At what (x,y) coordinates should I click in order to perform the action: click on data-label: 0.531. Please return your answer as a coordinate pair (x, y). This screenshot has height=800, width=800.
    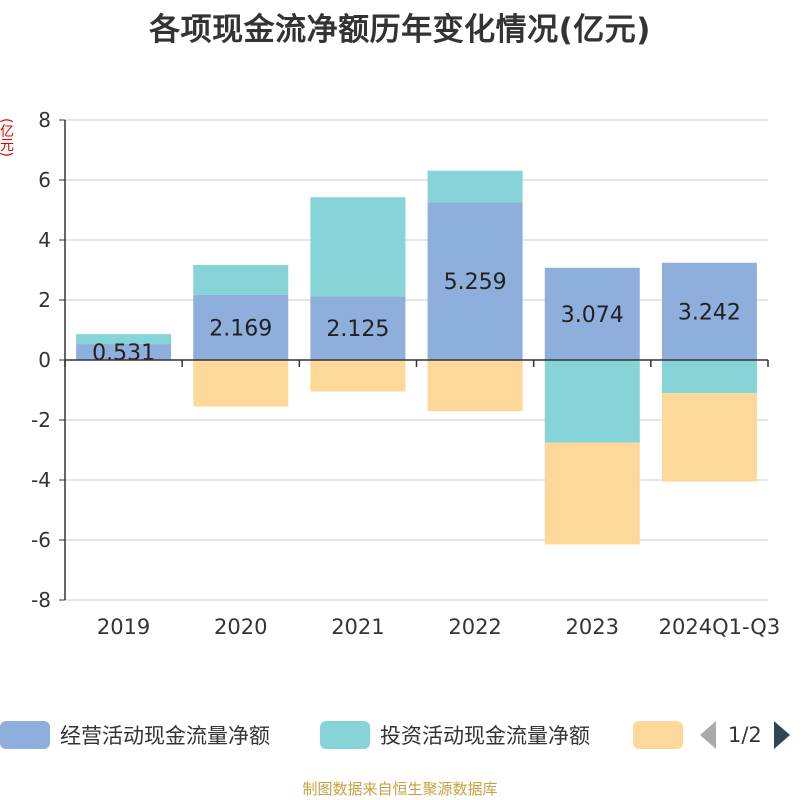
    Looking at the image, I should click on (123, 353).